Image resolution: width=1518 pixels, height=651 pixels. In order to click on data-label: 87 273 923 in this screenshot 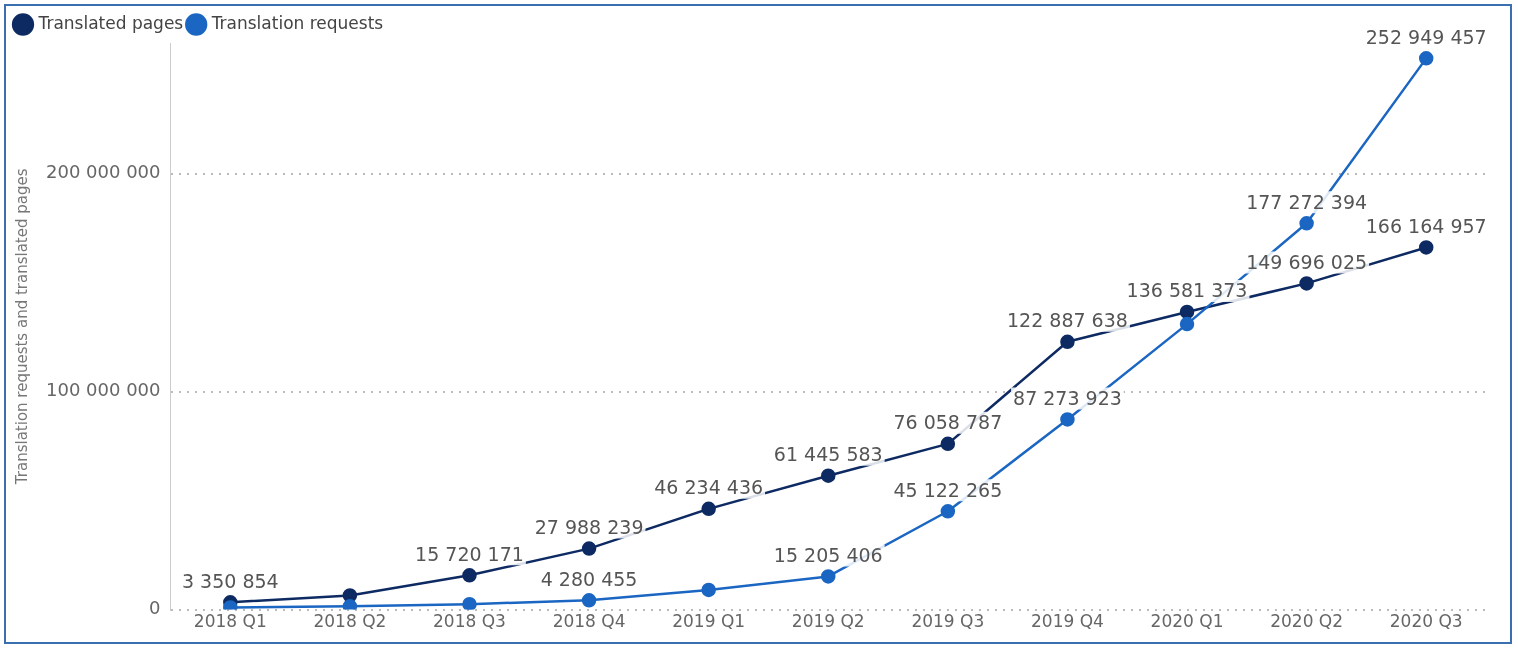, I will do `click(1067, 397)`.